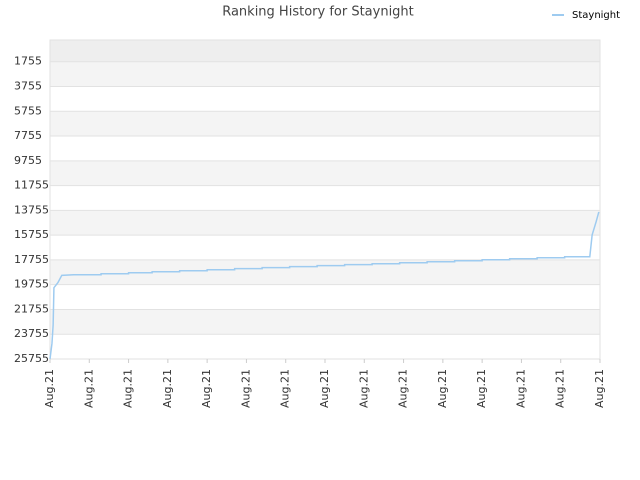  What do you see at coordinates (31, 284) in the screenshot?
I see `y-tick-label: 19755` at bounding box center [31, 284].